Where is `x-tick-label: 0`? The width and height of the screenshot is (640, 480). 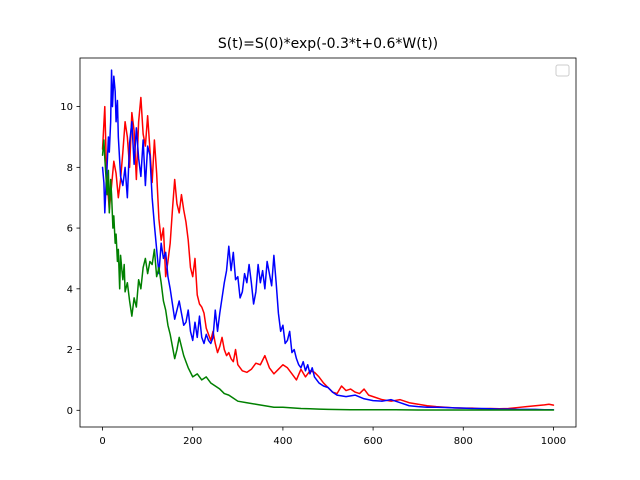
x-tick-label: 0 is located at coordinates (102, 441).